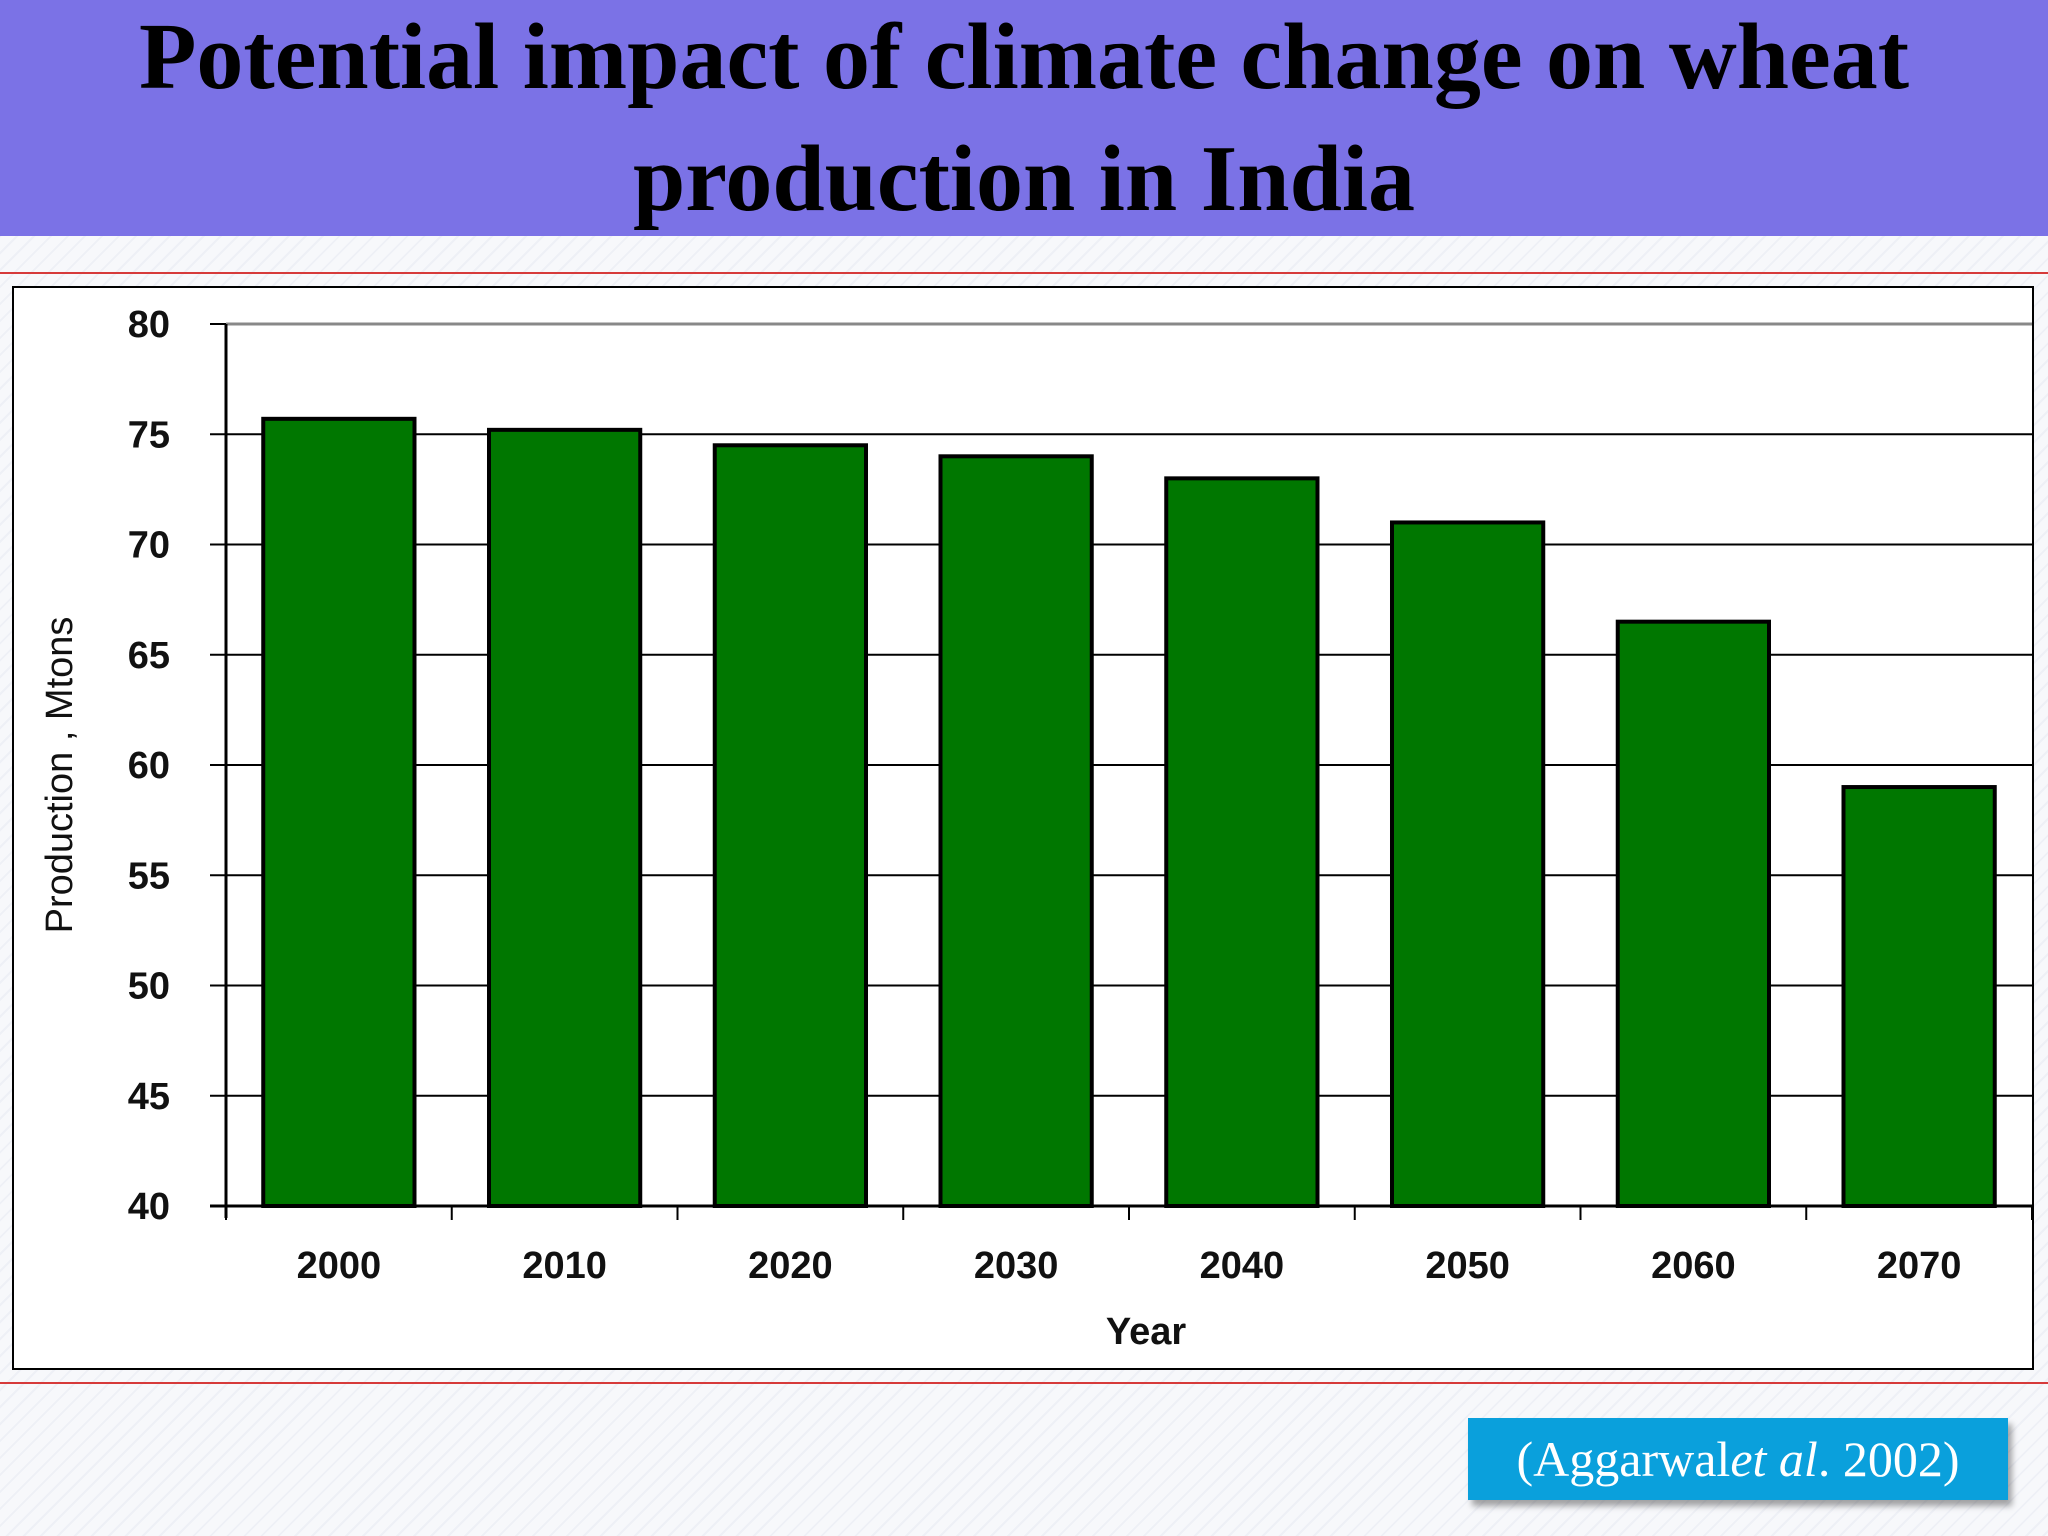  I want to click on x-tick-label: 2010, so click(564, 1266).